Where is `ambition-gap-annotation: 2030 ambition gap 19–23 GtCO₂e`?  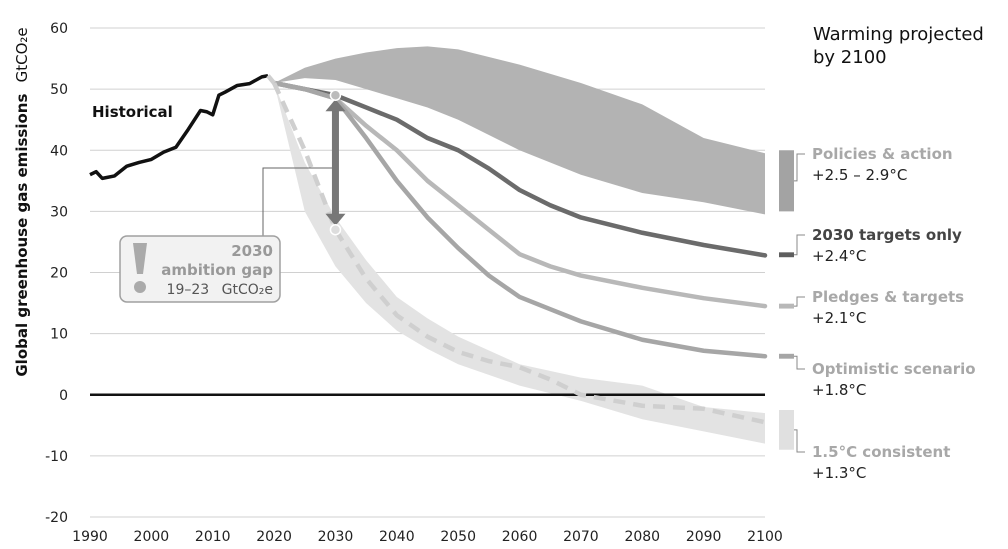
ambition-gap-annotation: 2030 ambition gap 19–23 GtCO₂e is located at coordinates (232, 196).